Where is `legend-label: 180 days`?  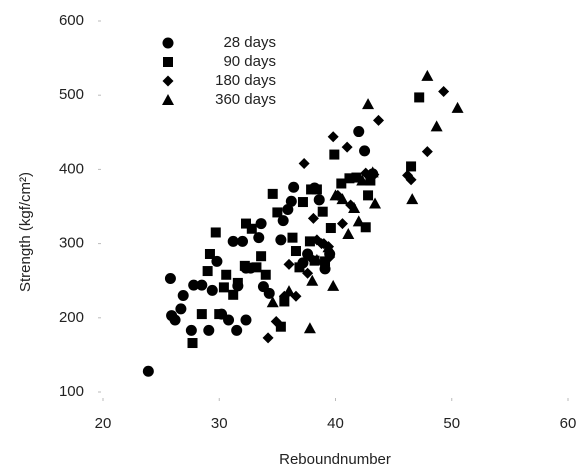 legend-label: 180 days is located at coordinates (245, 80).